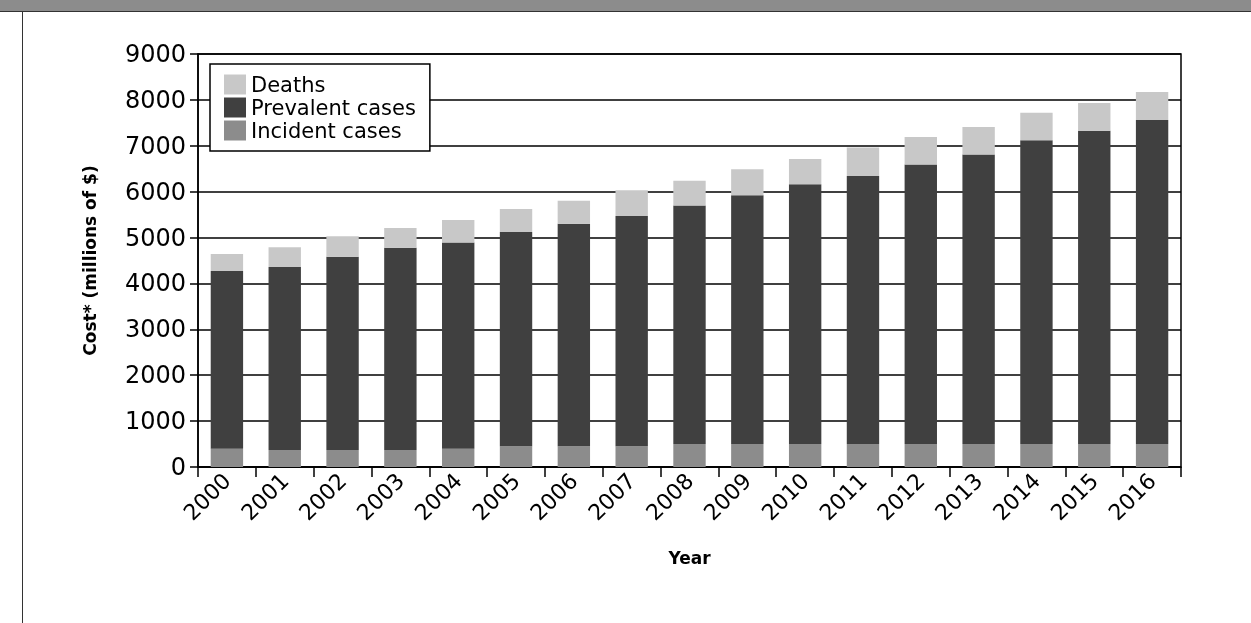  Describe the element at coordinates (155, 375) in the screenshot. I see `y-tick-label: 2000` at that location.